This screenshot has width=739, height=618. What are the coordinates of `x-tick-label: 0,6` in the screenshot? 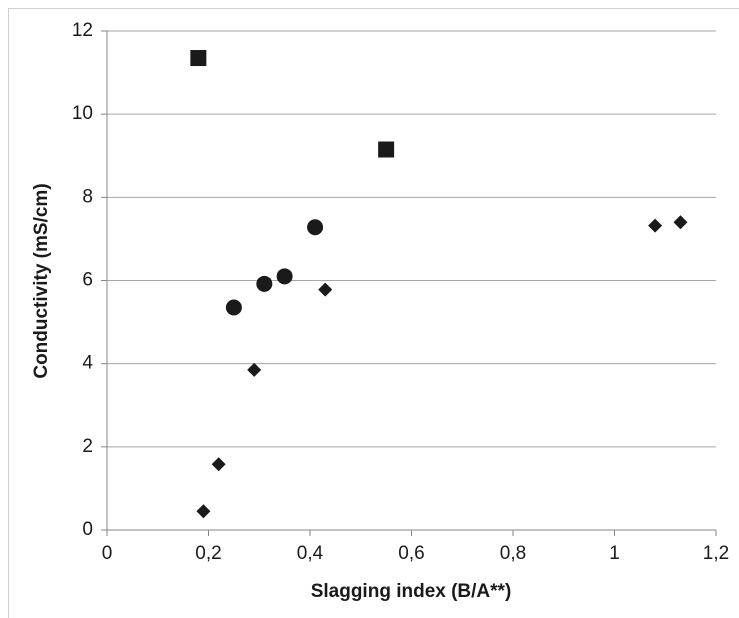 It's located at (411, 553).